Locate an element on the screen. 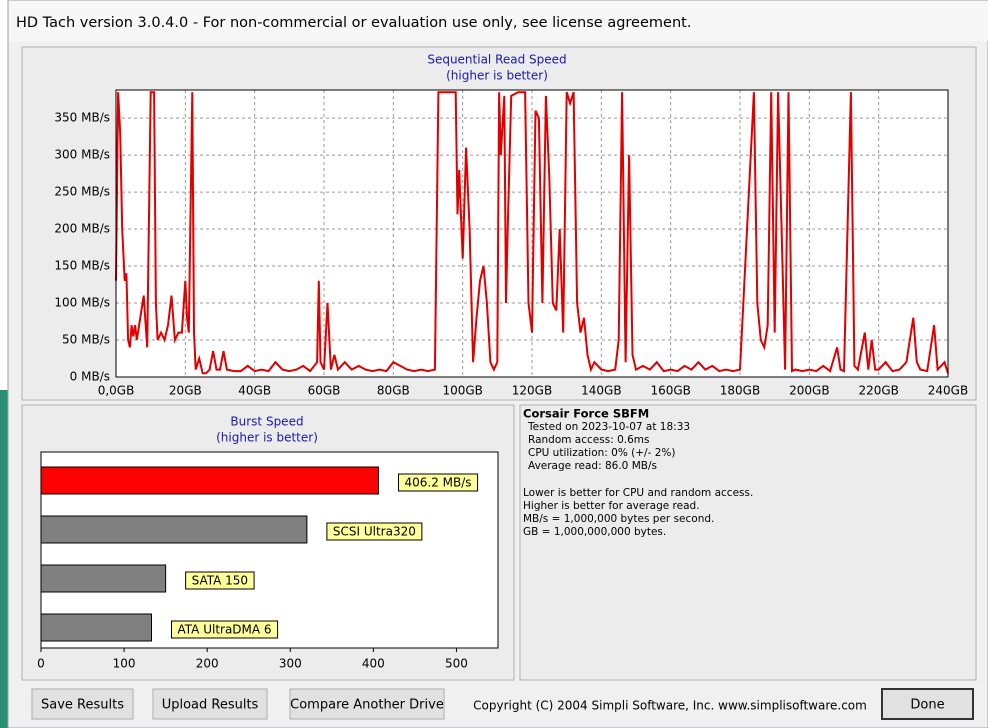  x-tick-label: 80GB is located at coordinates (393, 391).